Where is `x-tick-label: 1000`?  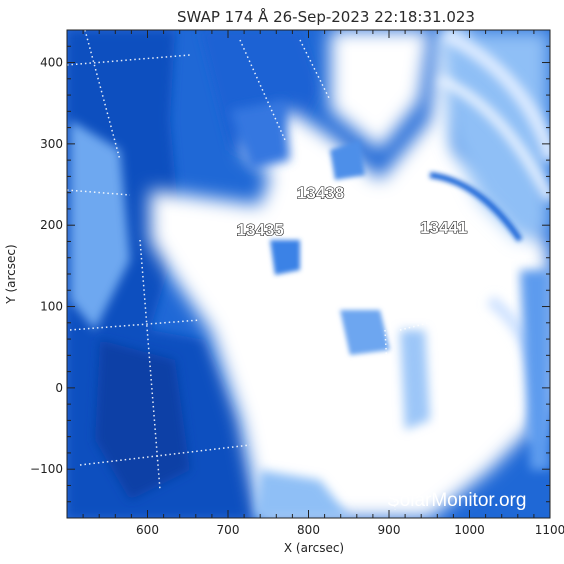 x-tick-label: 1000 is located at coordinates (469, 530).